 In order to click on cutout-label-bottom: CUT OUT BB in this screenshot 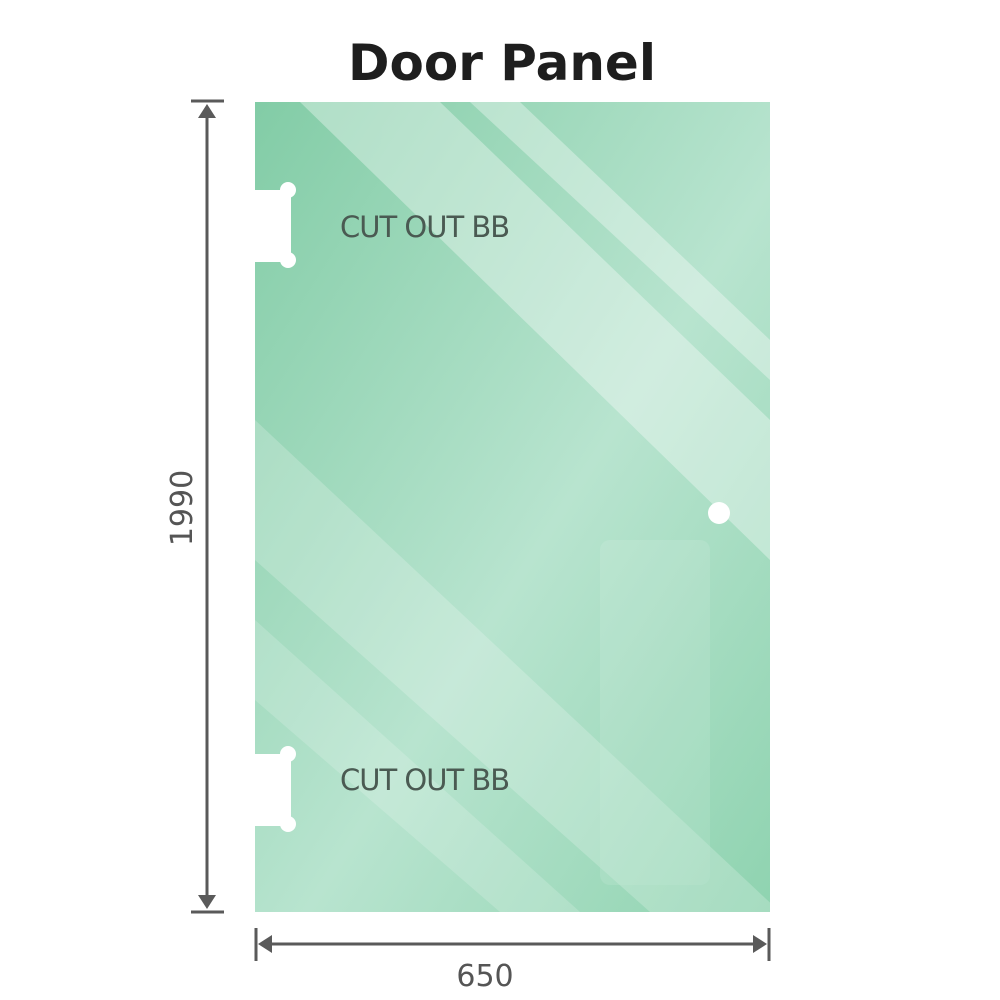, I will do `click(424, 780)`.